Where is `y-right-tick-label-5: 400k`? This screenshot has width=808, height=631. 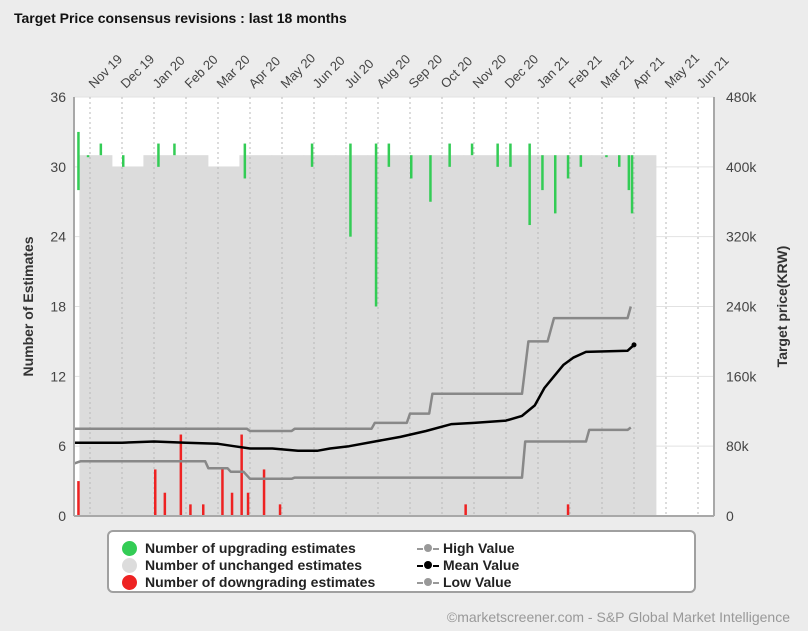 y-right-tick-label-5: 400k is located at coordinates (741, 167).